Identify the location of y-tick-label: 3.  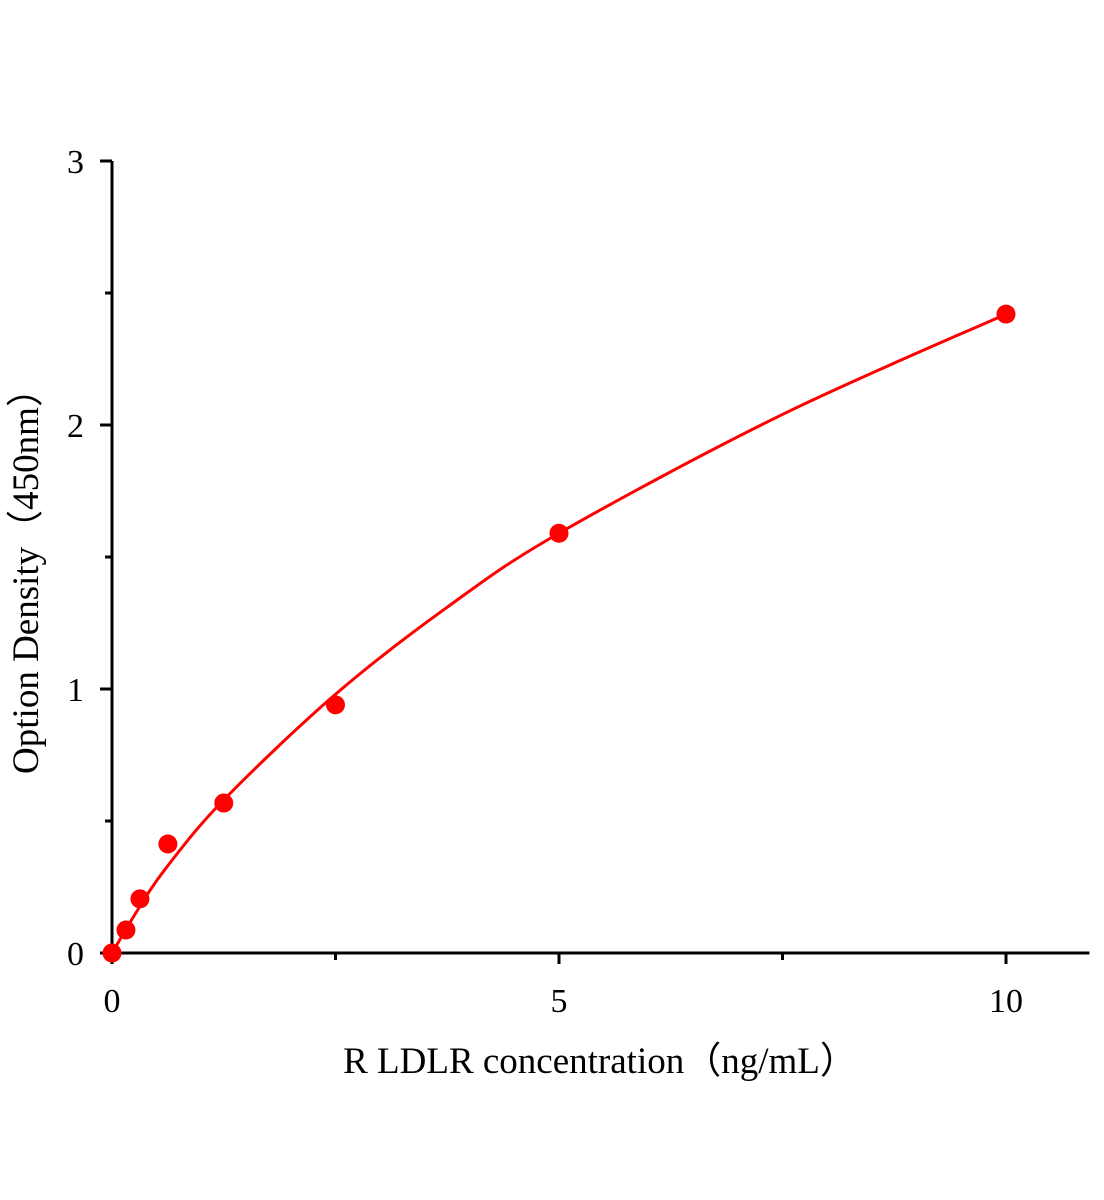
(75, 162).